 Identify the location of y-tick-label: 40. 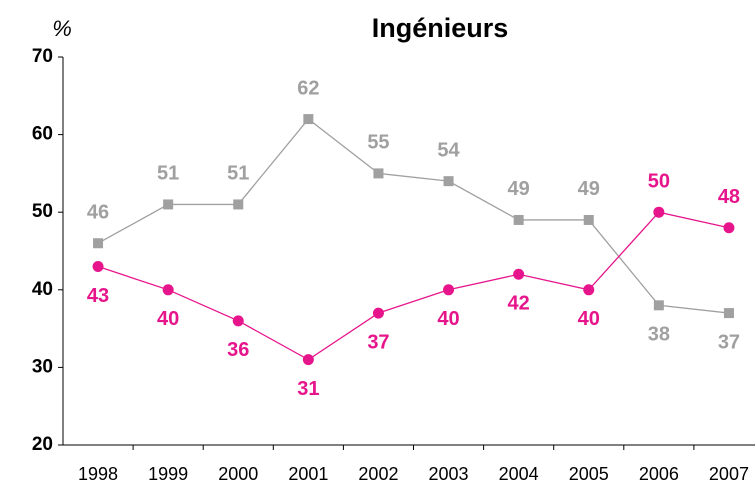
(42, 289).